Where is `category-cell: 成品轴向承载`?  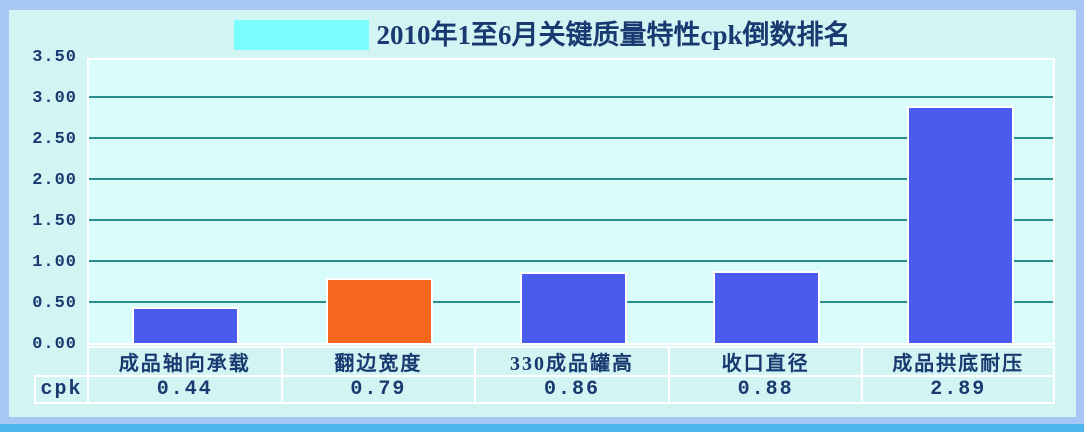
category-cell: 成品轴向承载 is located at coordinates (184, 360).